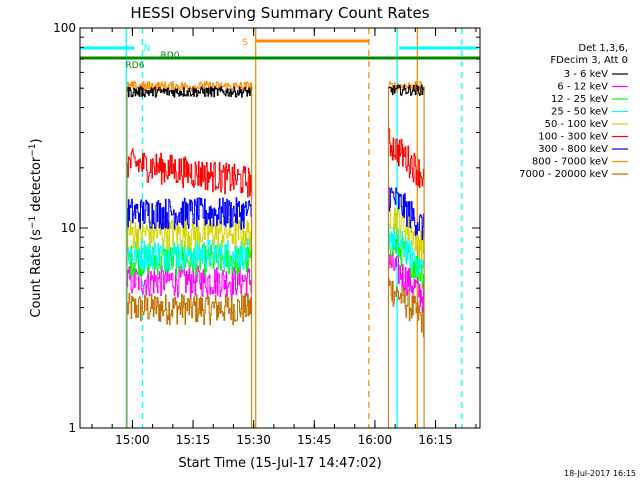  Describe the element at coordinates (573, 149) in the screenshot. I see `legend-label: 300 - 800 keV` at that location.